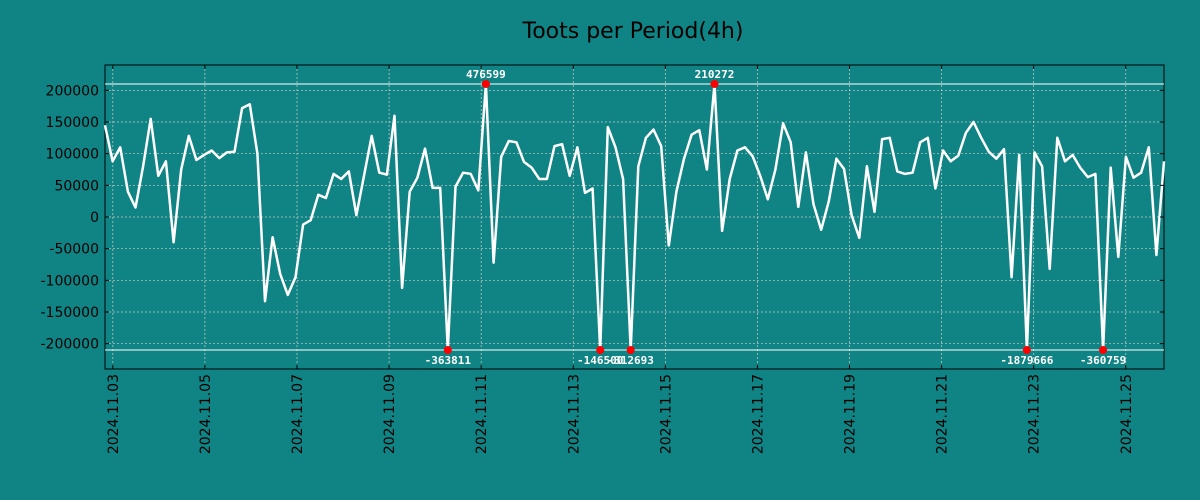  Describe the element at coordinates (486, 74) in the screenshot. I see `peak-label: 476599` at that location.